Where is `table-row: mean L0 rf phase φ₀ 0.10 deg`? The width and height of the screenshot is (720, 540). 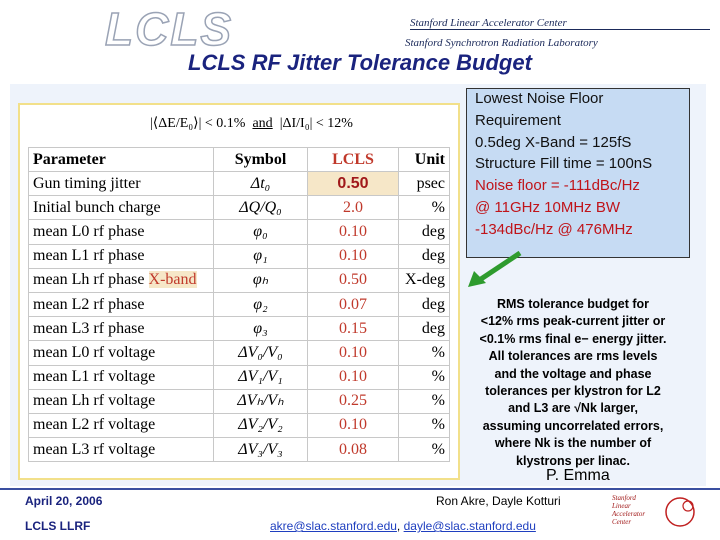
table-row: mean L0 rf phase φ₀ 0.10 deg is located at coordinates (239, 232).